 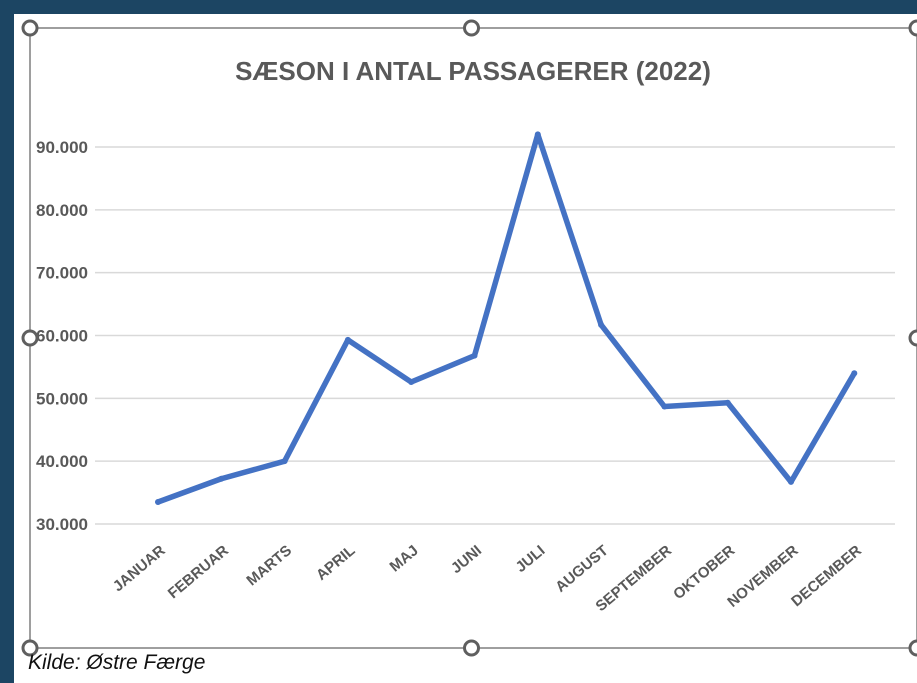 What do you see at coordinates (62, 461) in the screenshot?
I see `y-tick-label: 40.000` at bounding box center [62, 461].